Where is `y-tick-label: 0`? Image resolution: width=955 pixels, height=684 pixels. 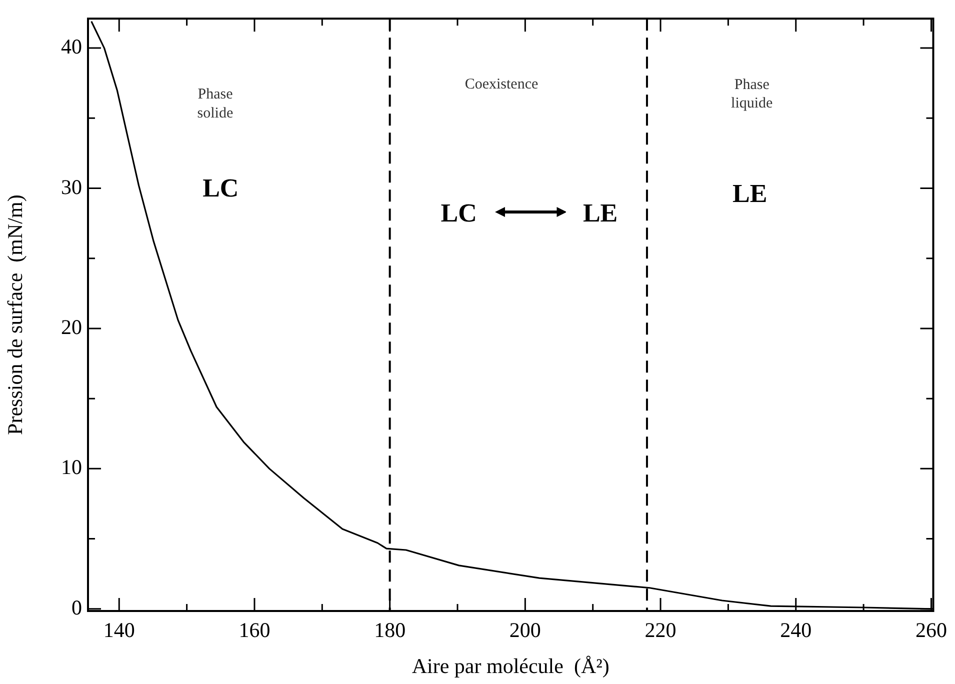 y-tick-label: 0 is located at coordinates (77, 607).